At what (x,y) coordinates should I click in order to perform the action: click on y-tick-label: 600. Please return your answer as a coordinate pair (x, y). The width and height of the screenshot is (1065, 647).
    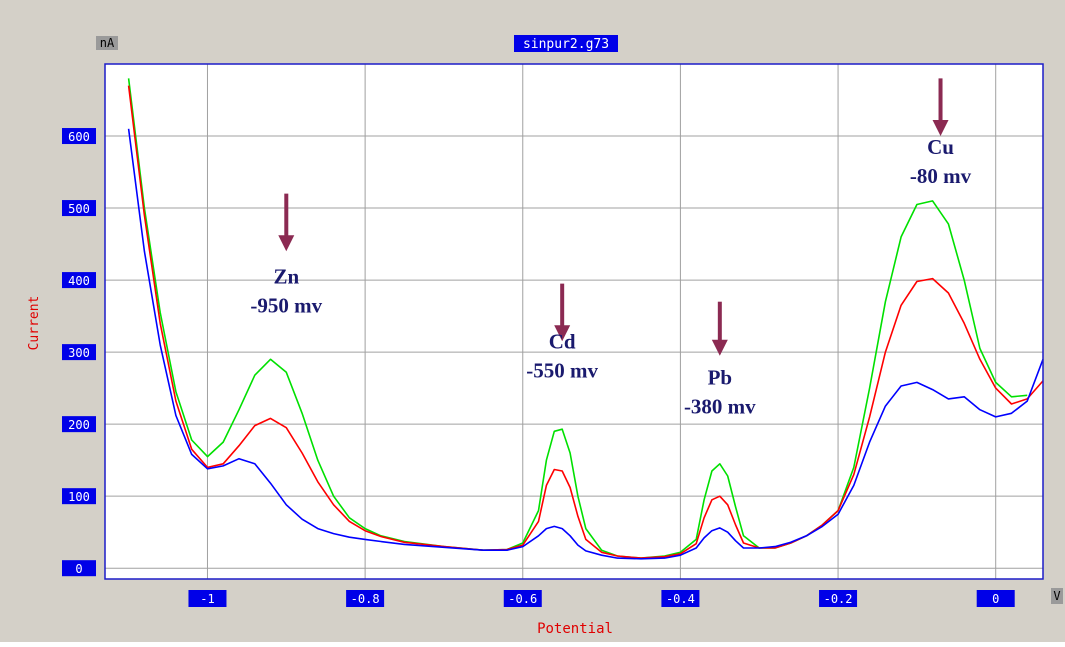
    Looking at the image, I should click on (79, 137).